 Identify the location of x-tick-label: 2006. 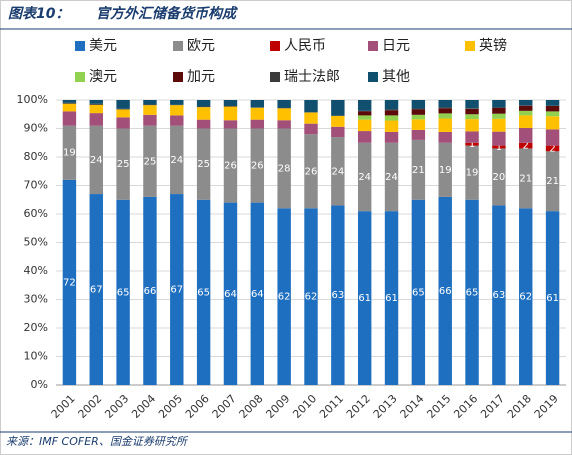
(197, 406).